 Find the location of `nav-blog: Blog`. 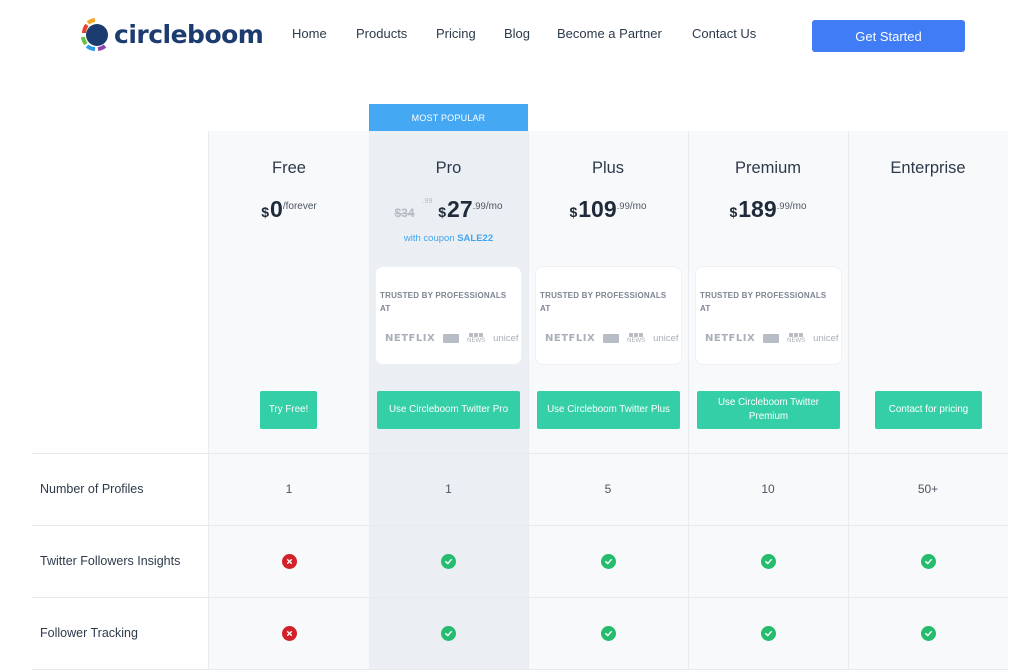

nav-blog: Blog is located at coordinates (517, 33).